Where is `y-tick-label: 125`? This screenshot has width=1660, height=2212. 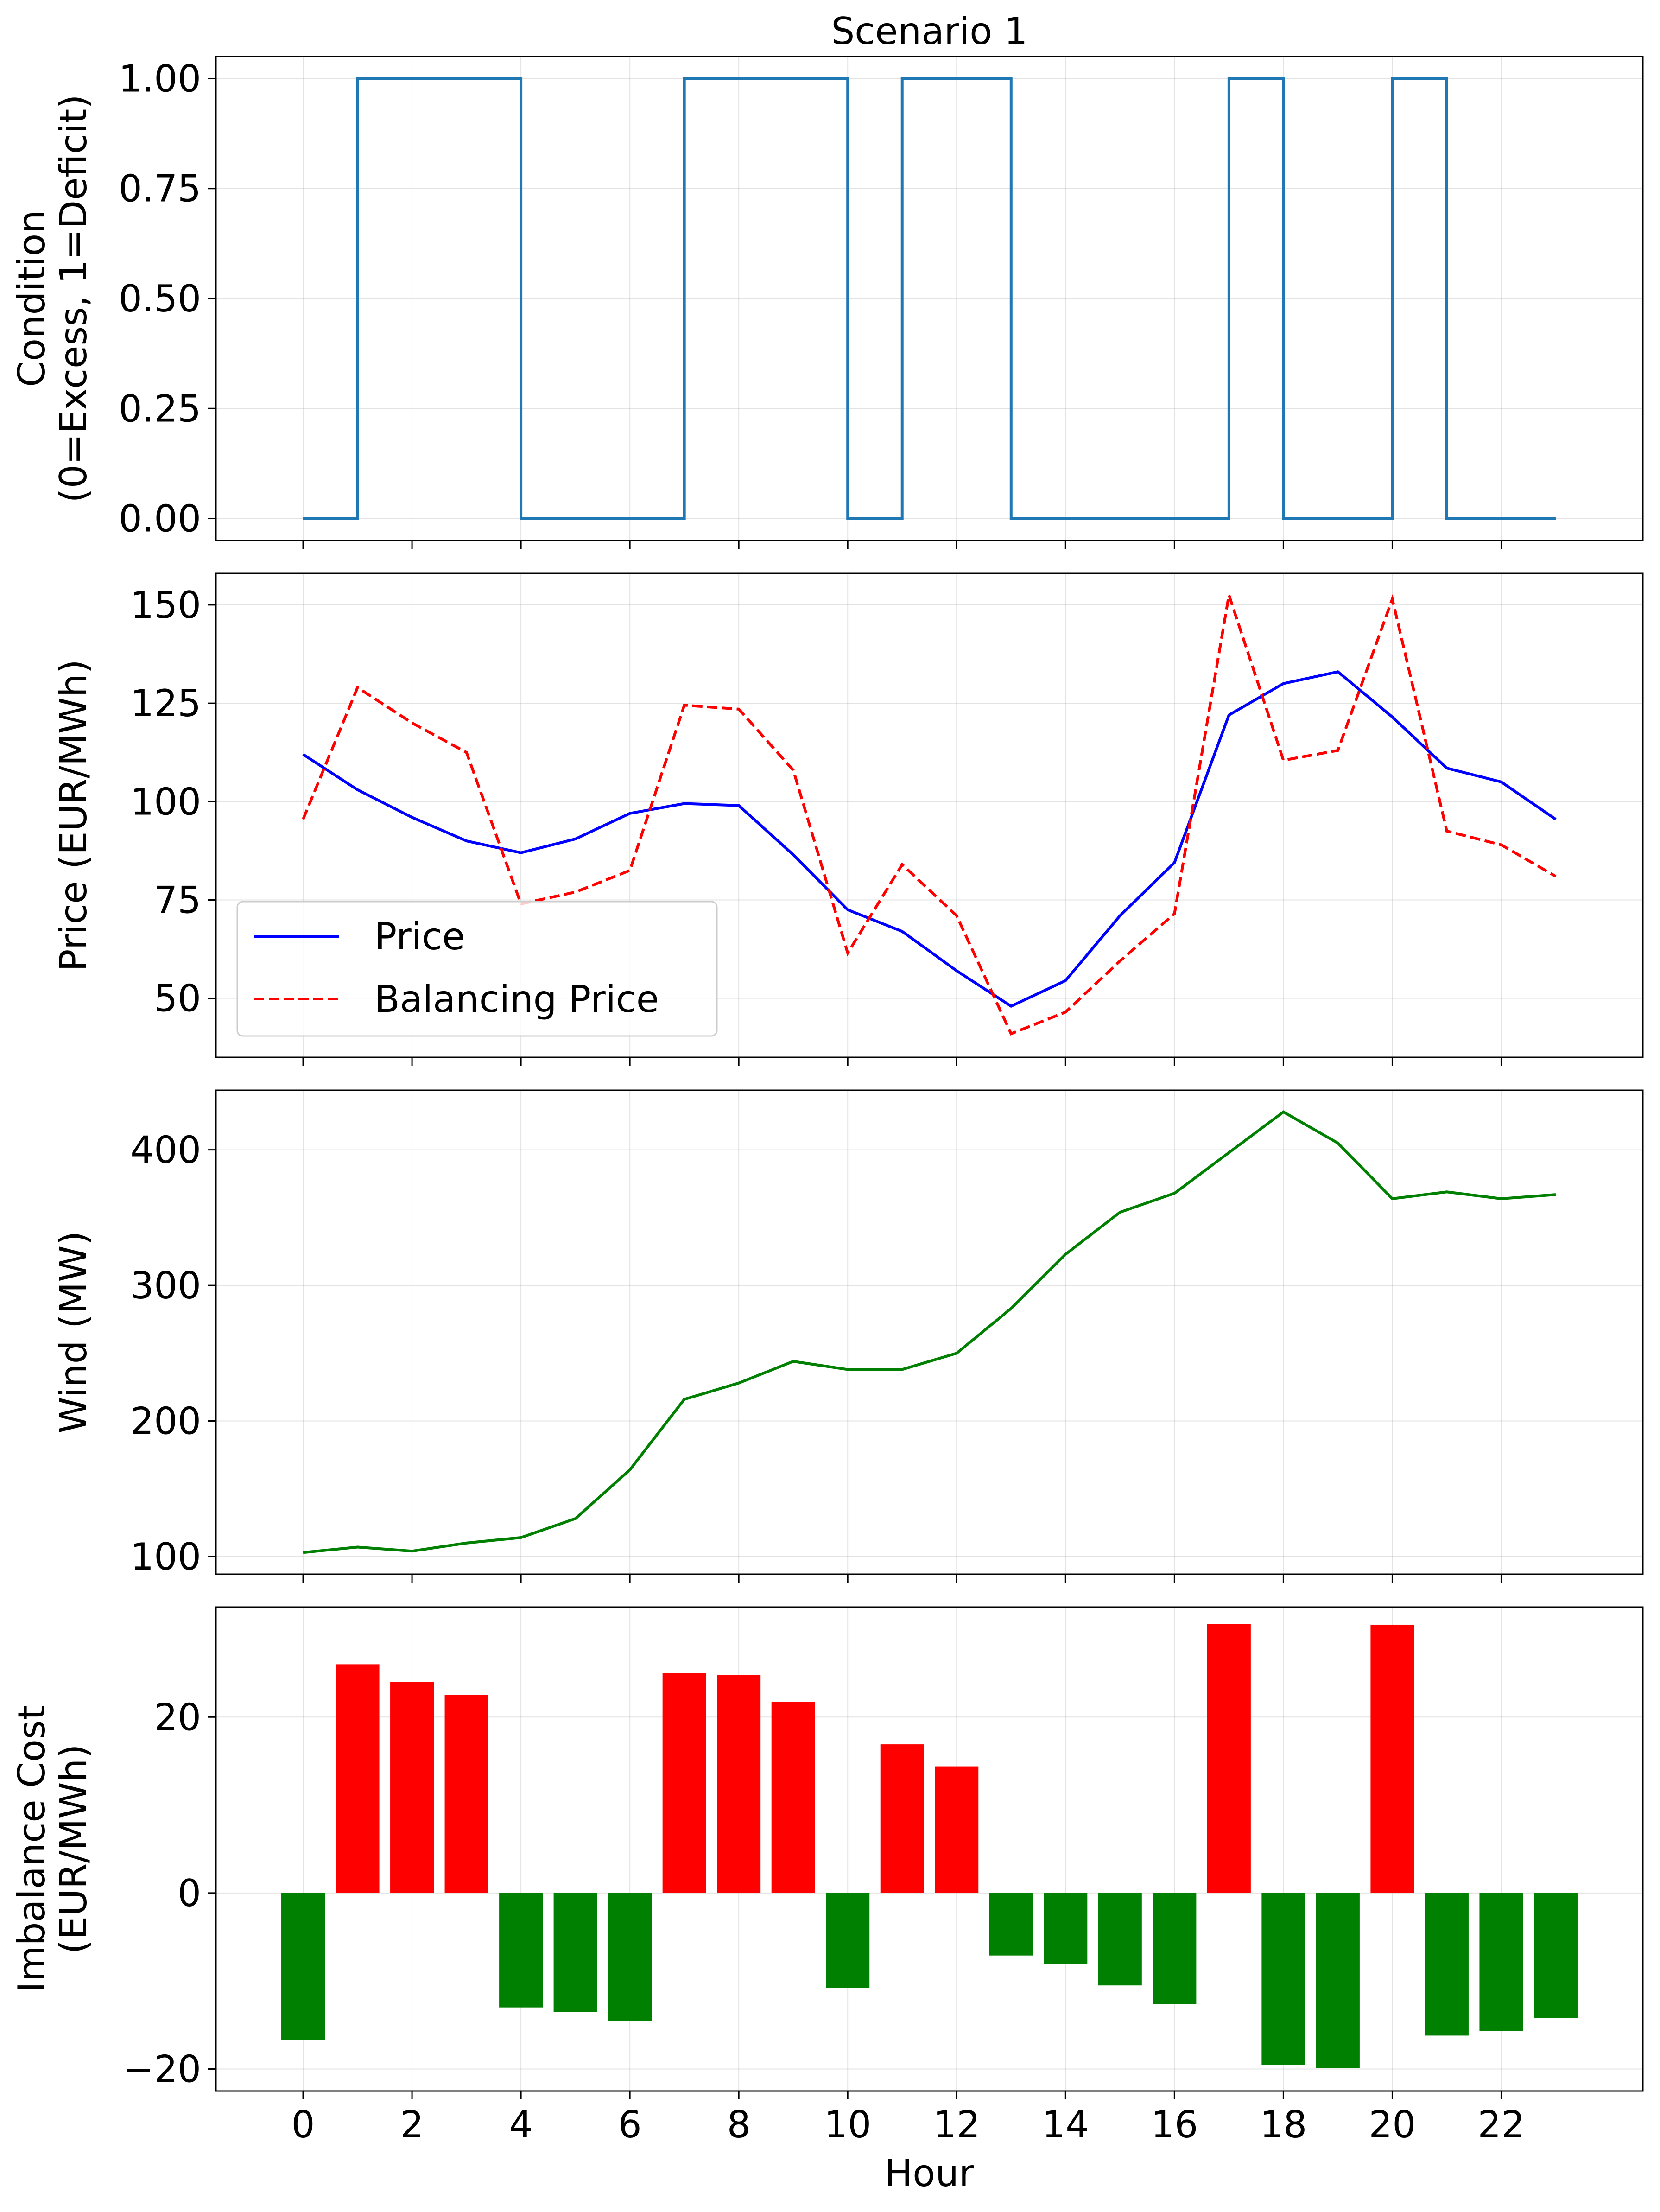
y-tick-label: 125 is located at coordinates (165, 703).